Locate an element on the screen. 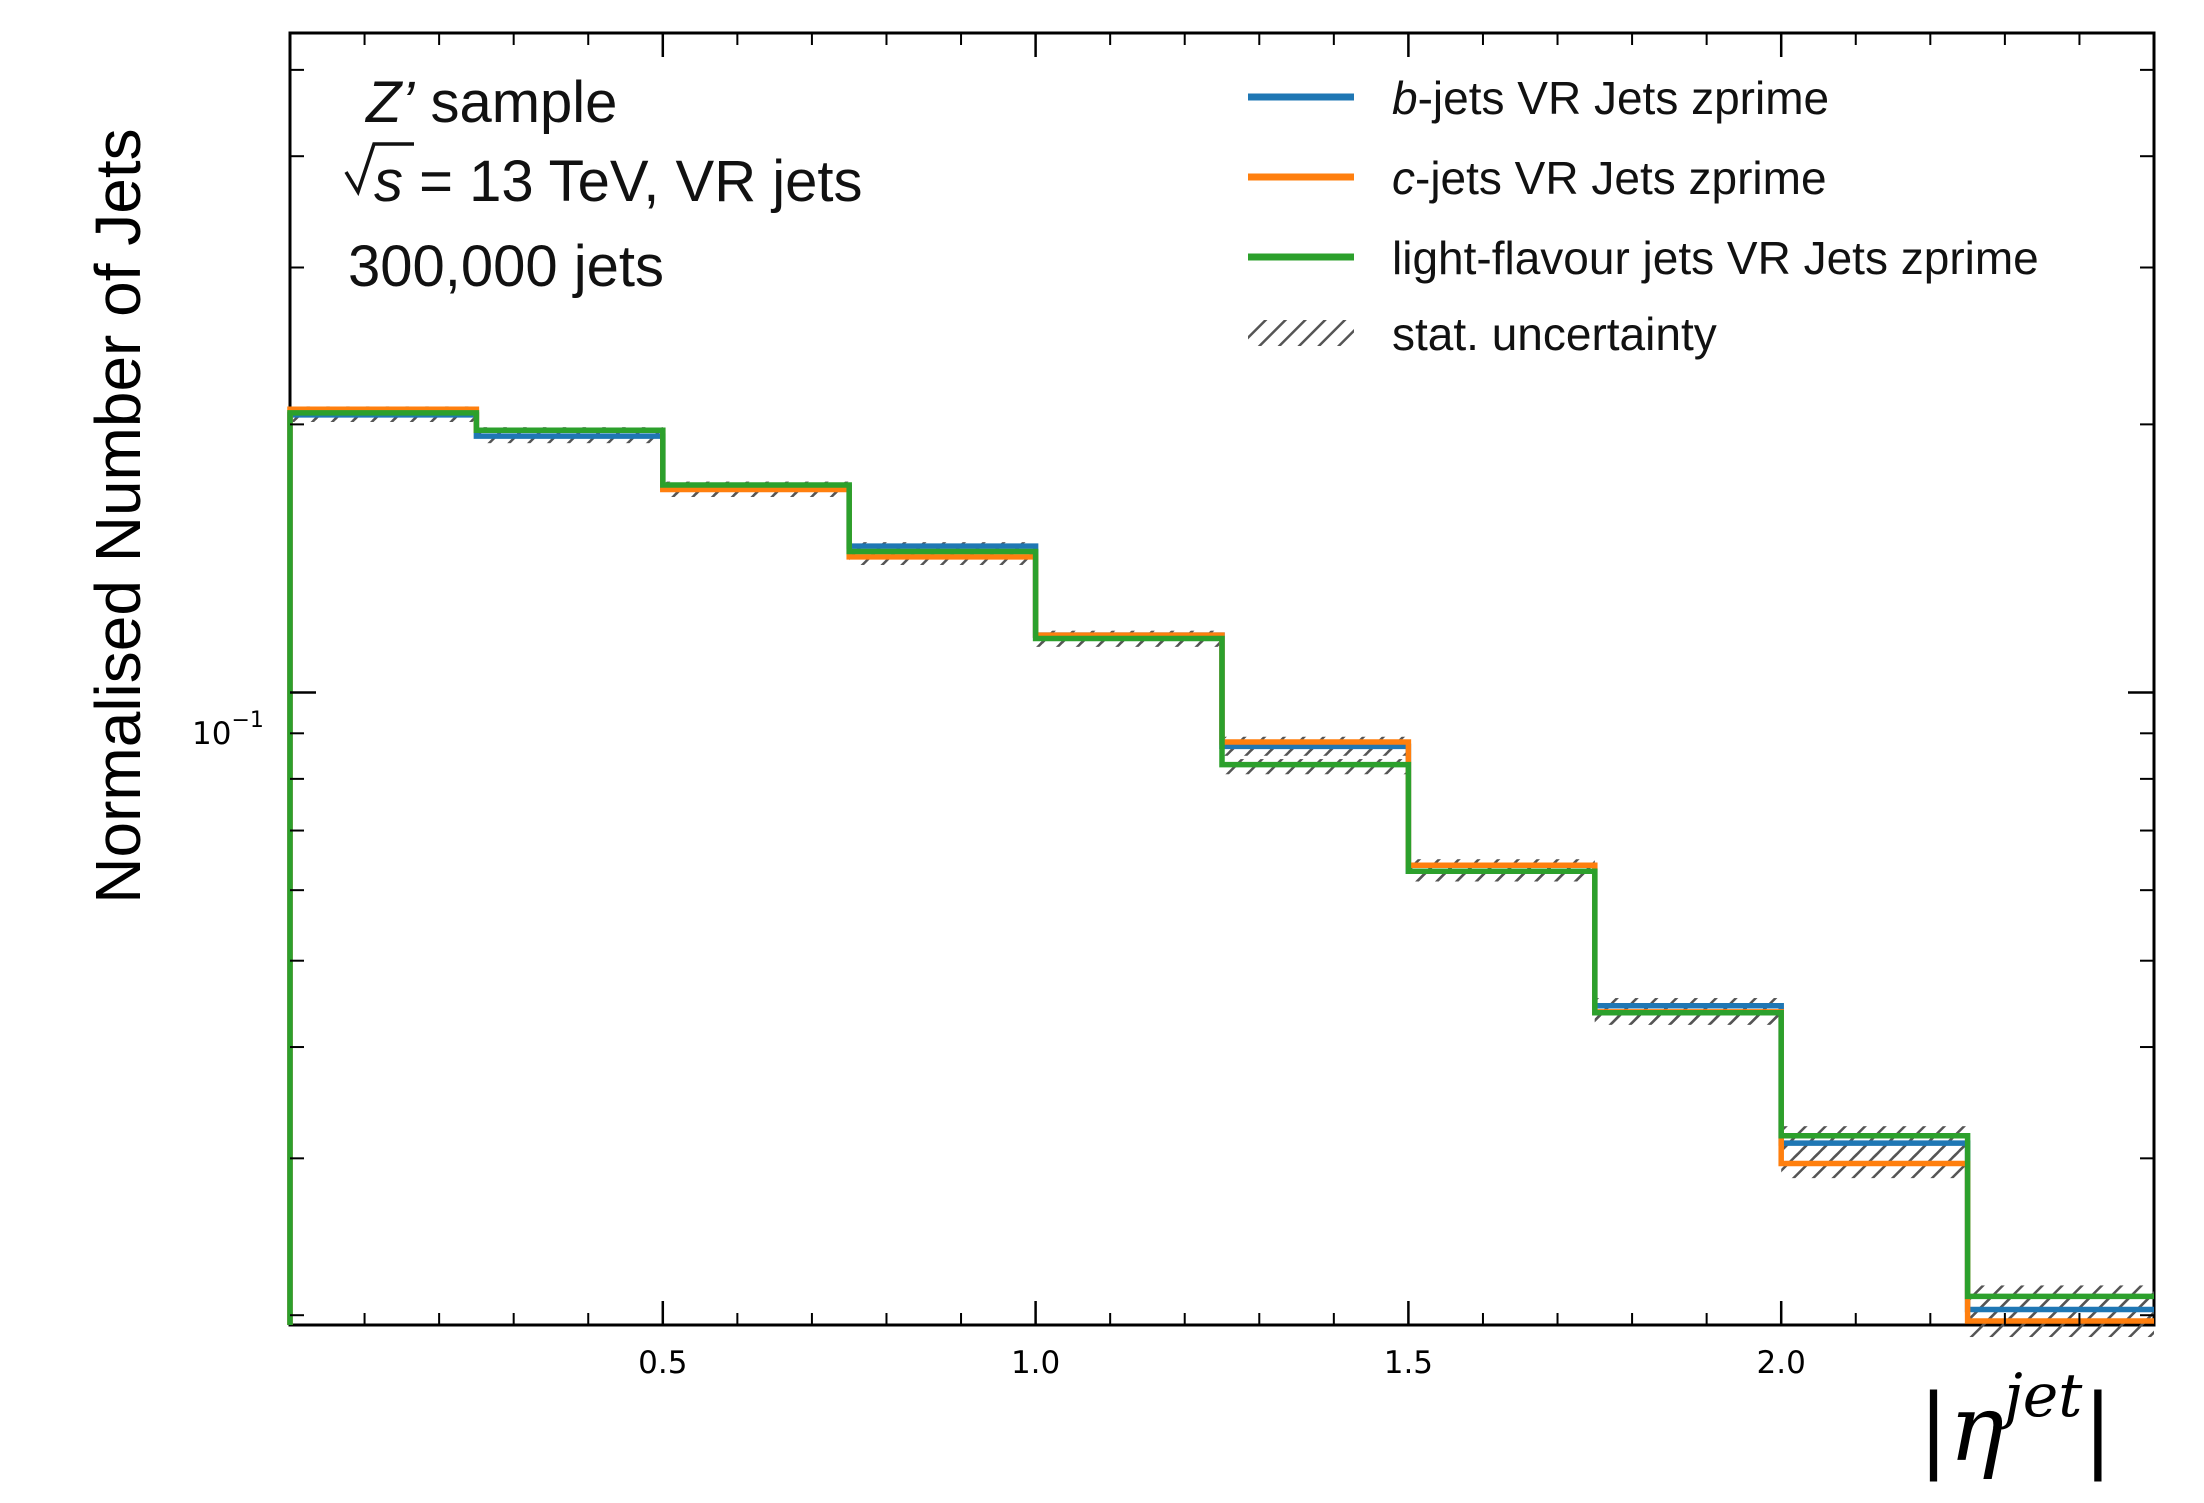 The width and height of the screenshot is (2204, 1503). legend-entry: c-jets VR Jets zprime is located at coordinates (1537, 178).